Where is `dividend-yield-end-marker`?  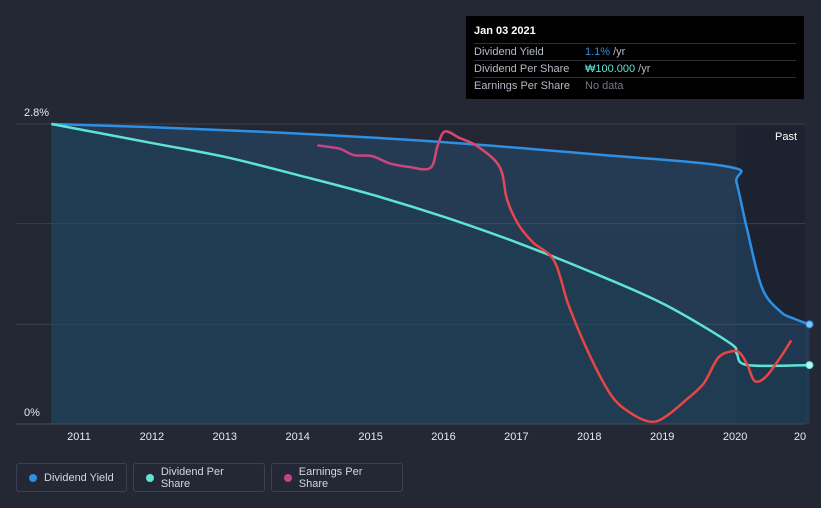
dividend-yield-end-marker is located at coordinates (809, 324).